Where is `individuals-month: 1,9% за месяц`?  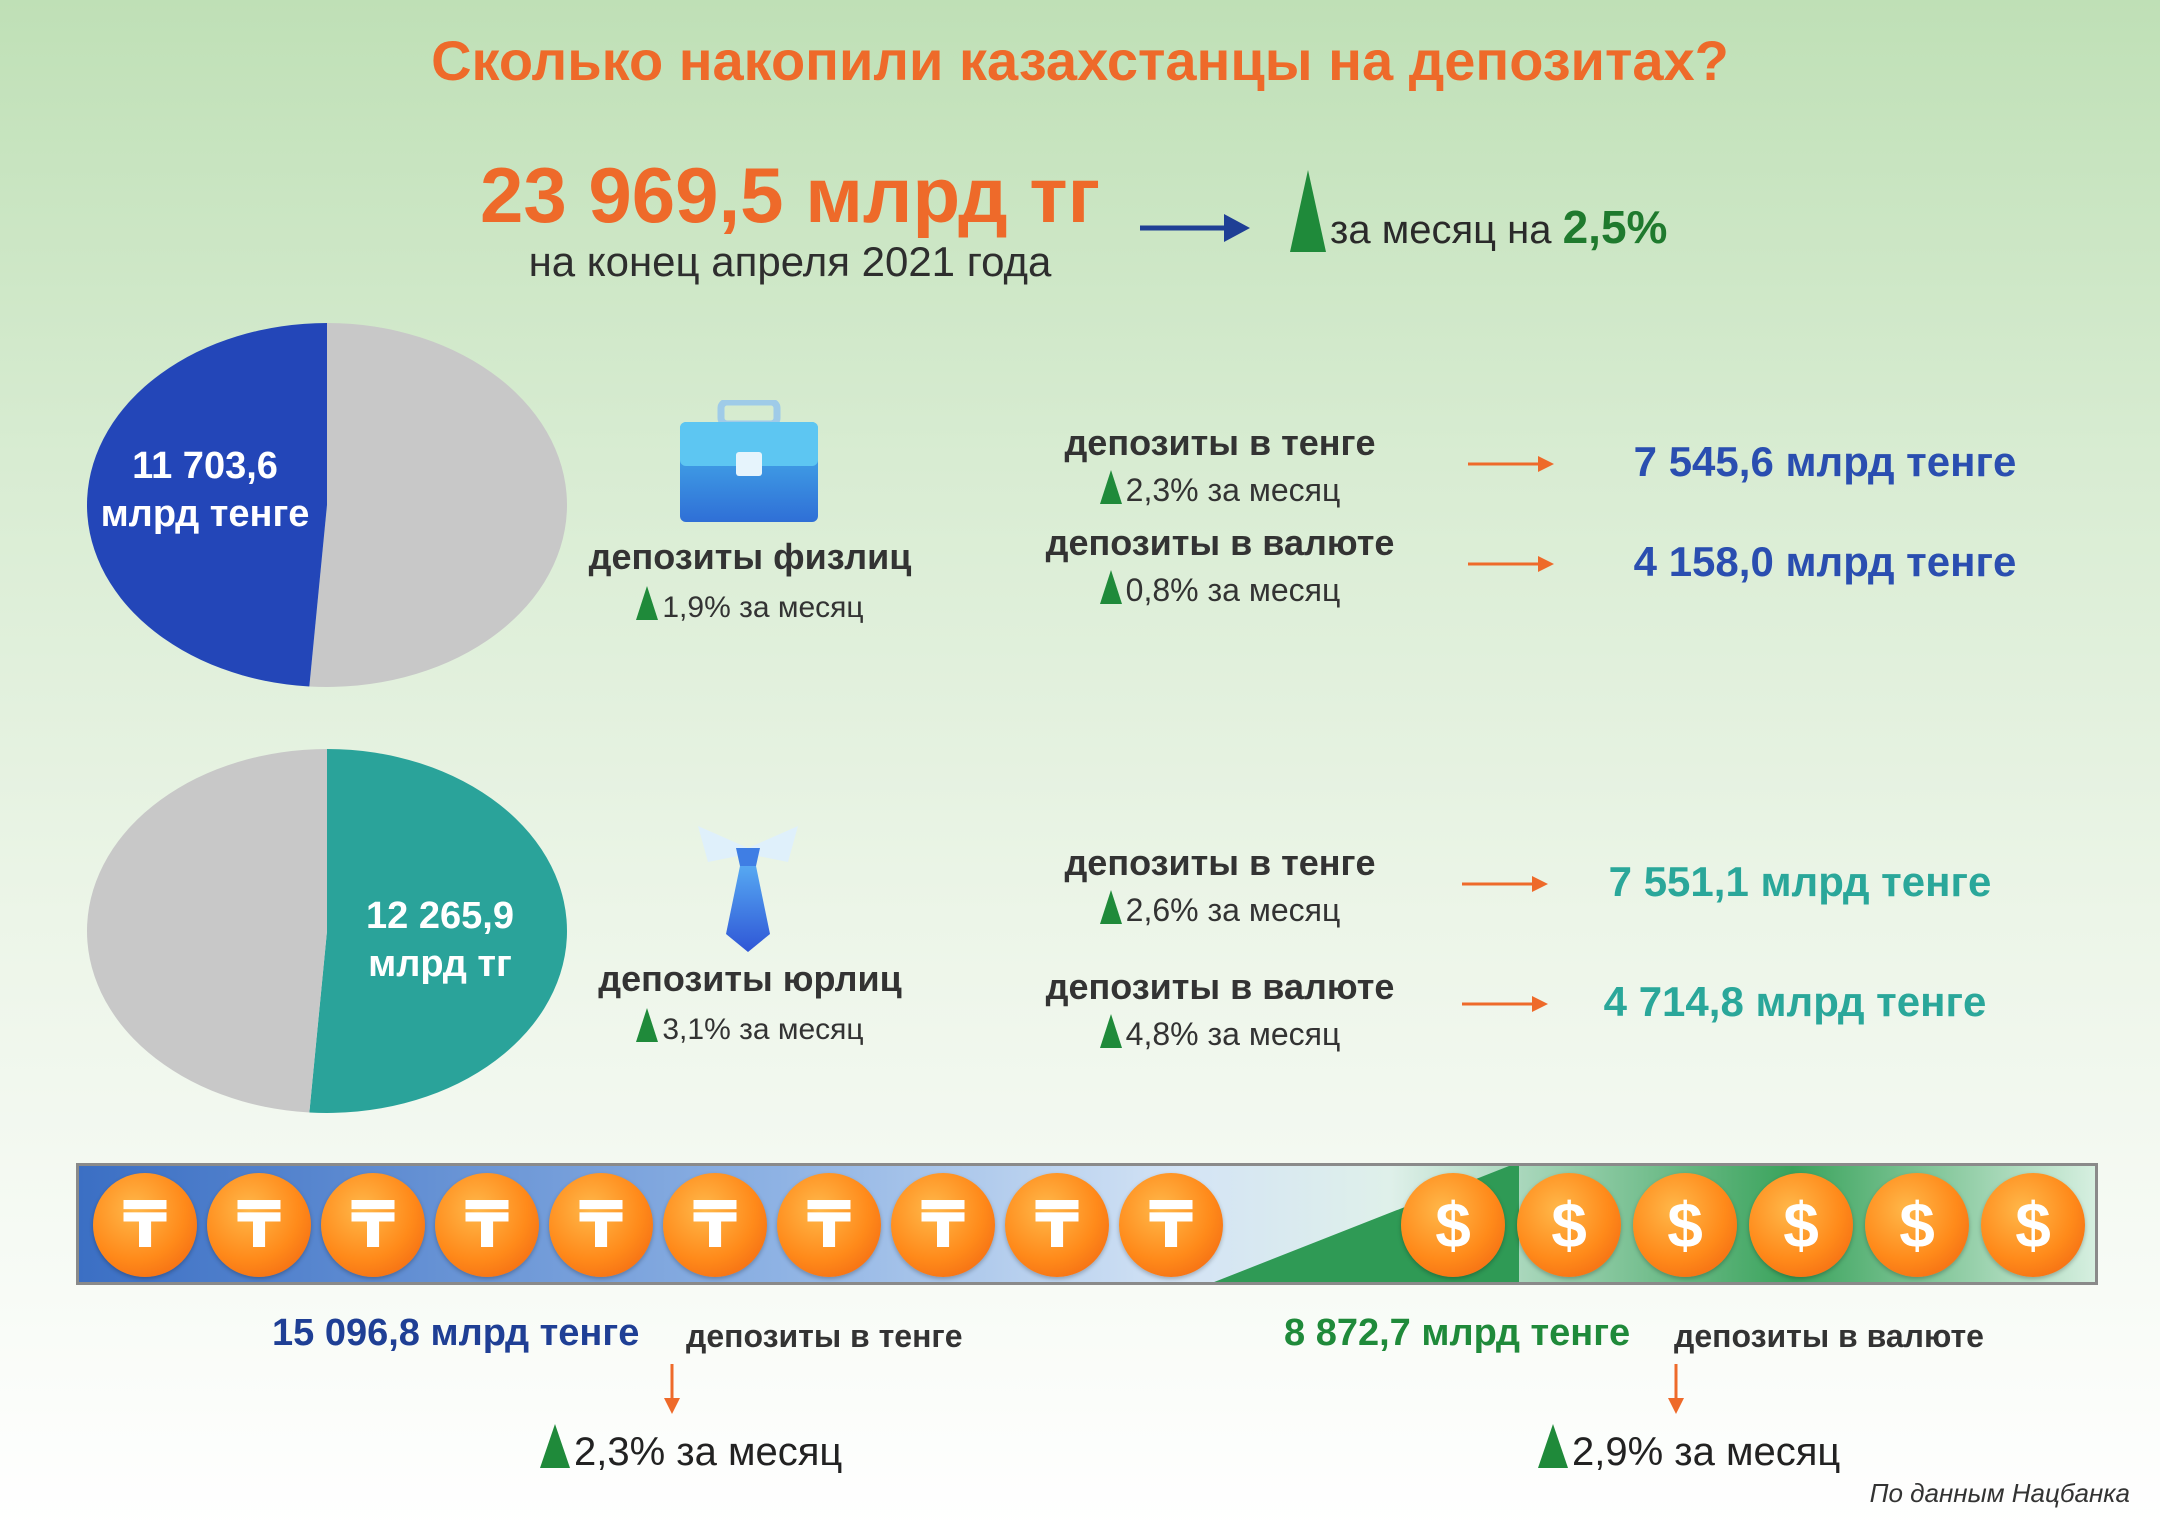
individuals-month: 1,9% за месяц is located at coordinates (750, 605).